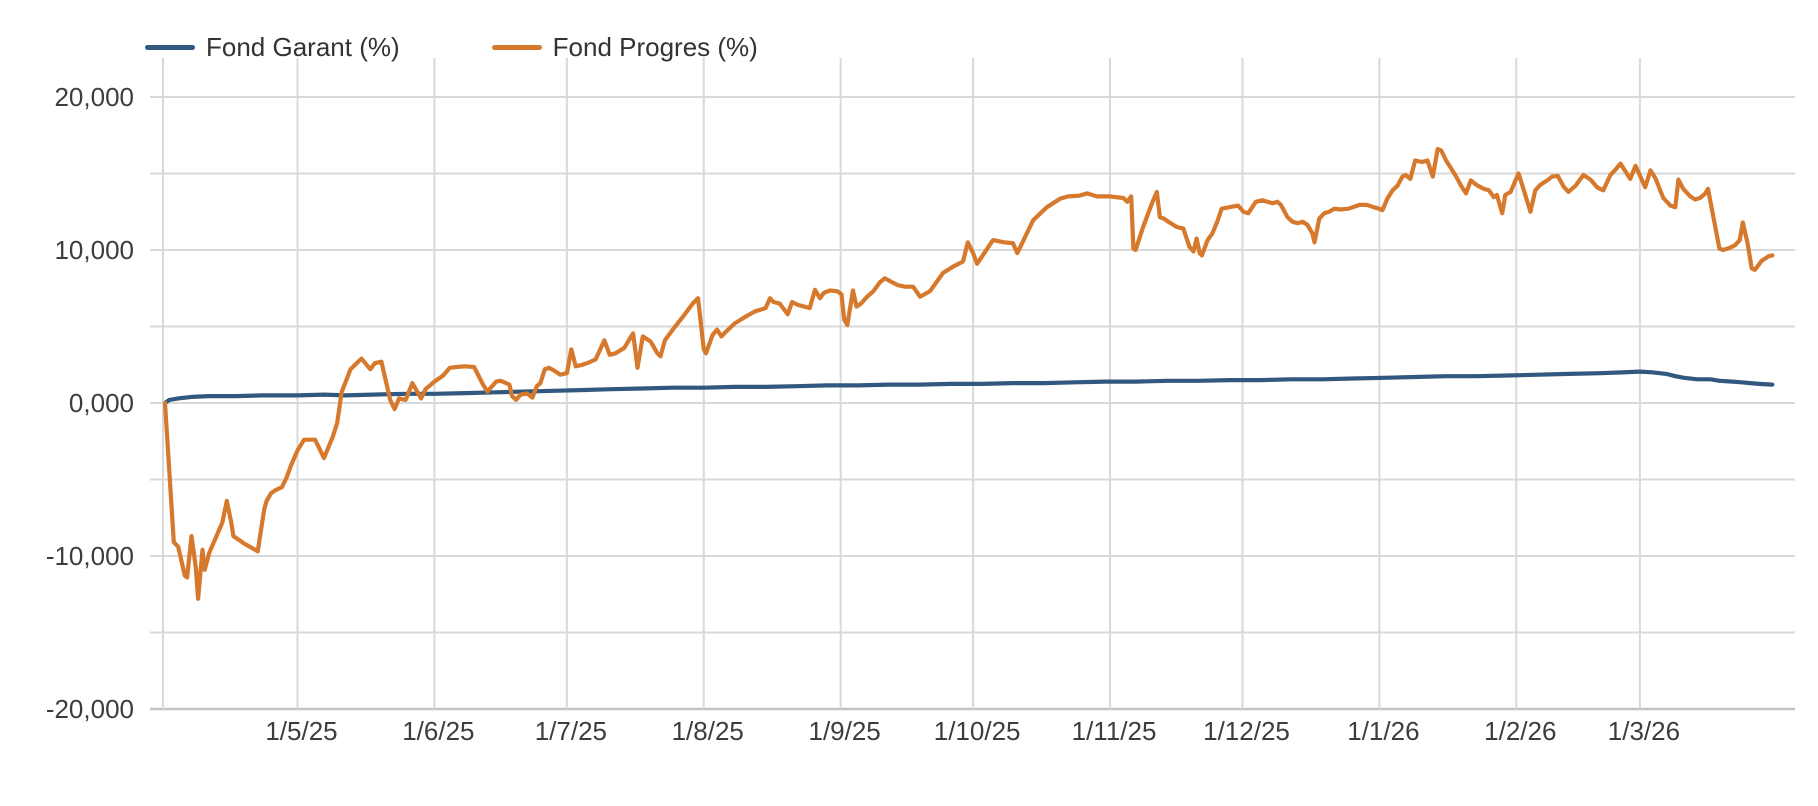 The image size is (1818, 806). What do you see at coordinates (101, 403) in the screenshot?
I see `y-tick-label: 0,000` at bounding box center [101, 403].